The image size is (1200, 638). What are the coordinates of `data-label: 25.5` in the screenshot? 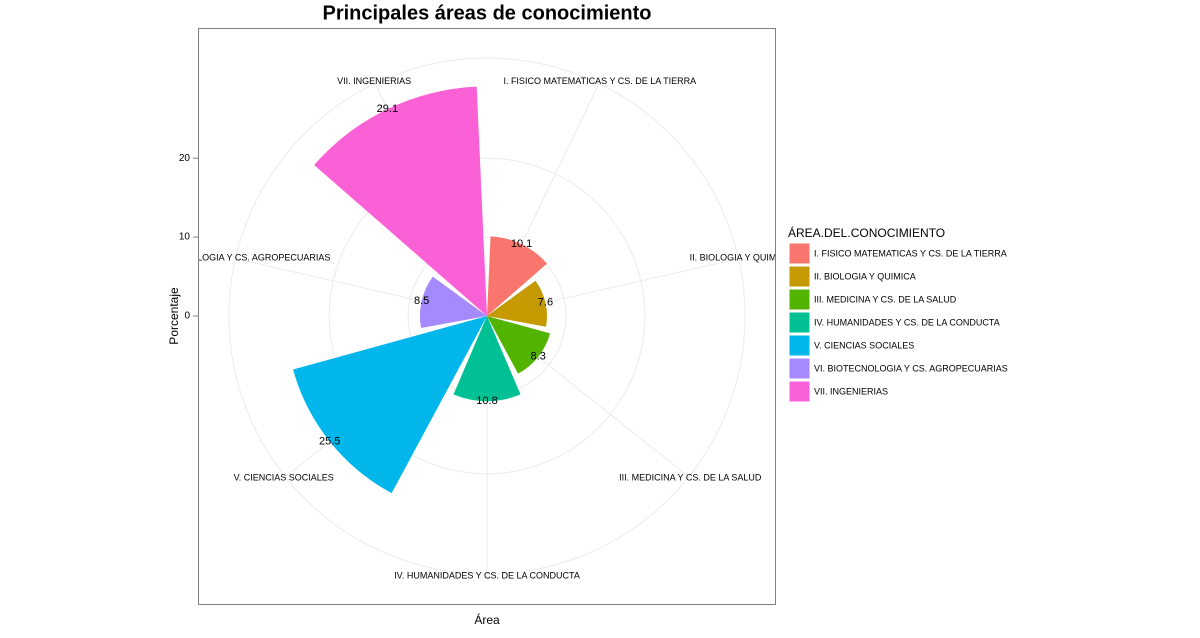 It's located at (329, 441).